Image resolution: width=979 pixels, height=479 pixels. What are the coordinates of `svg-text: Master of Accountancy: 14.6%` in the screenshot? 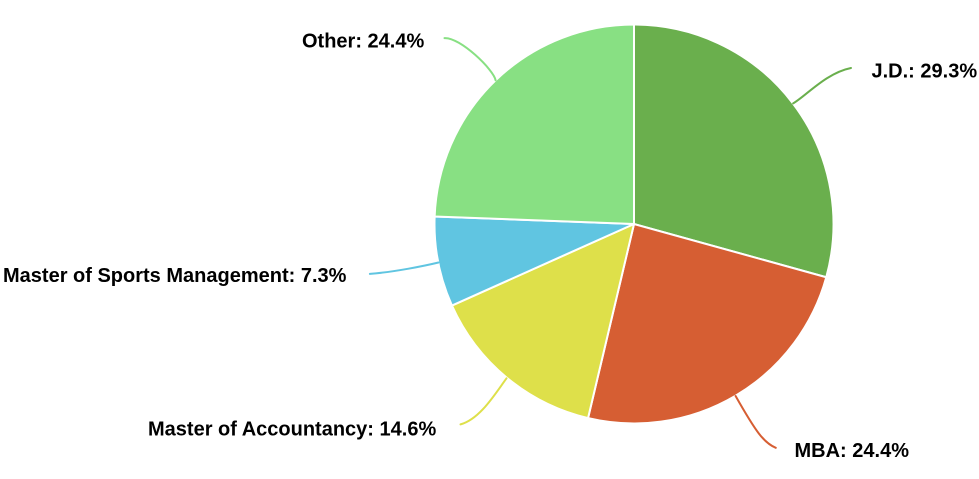 It's located at (292, 430).